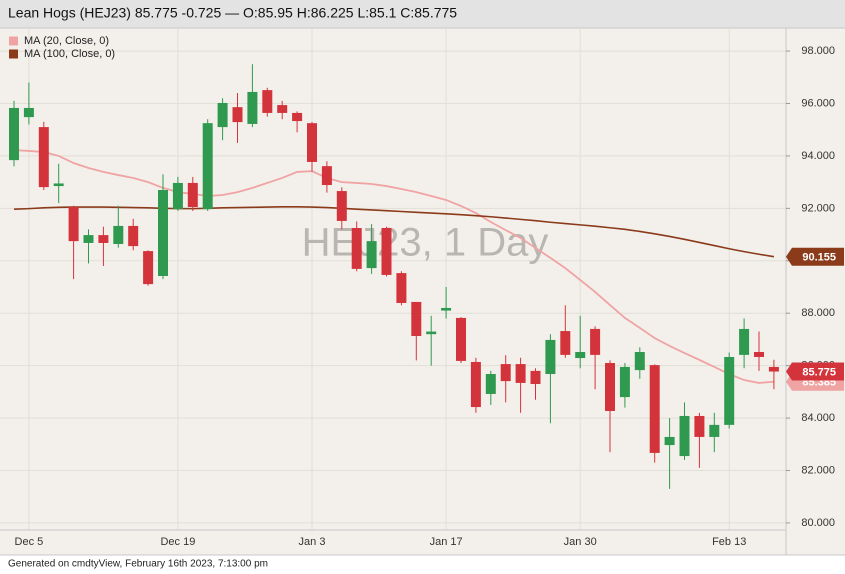 This screenshot has height=574, width=845. Describe the element at coordinates (818, 523) in the screenshot. I see `y-tick-label: 80.000` at that location.